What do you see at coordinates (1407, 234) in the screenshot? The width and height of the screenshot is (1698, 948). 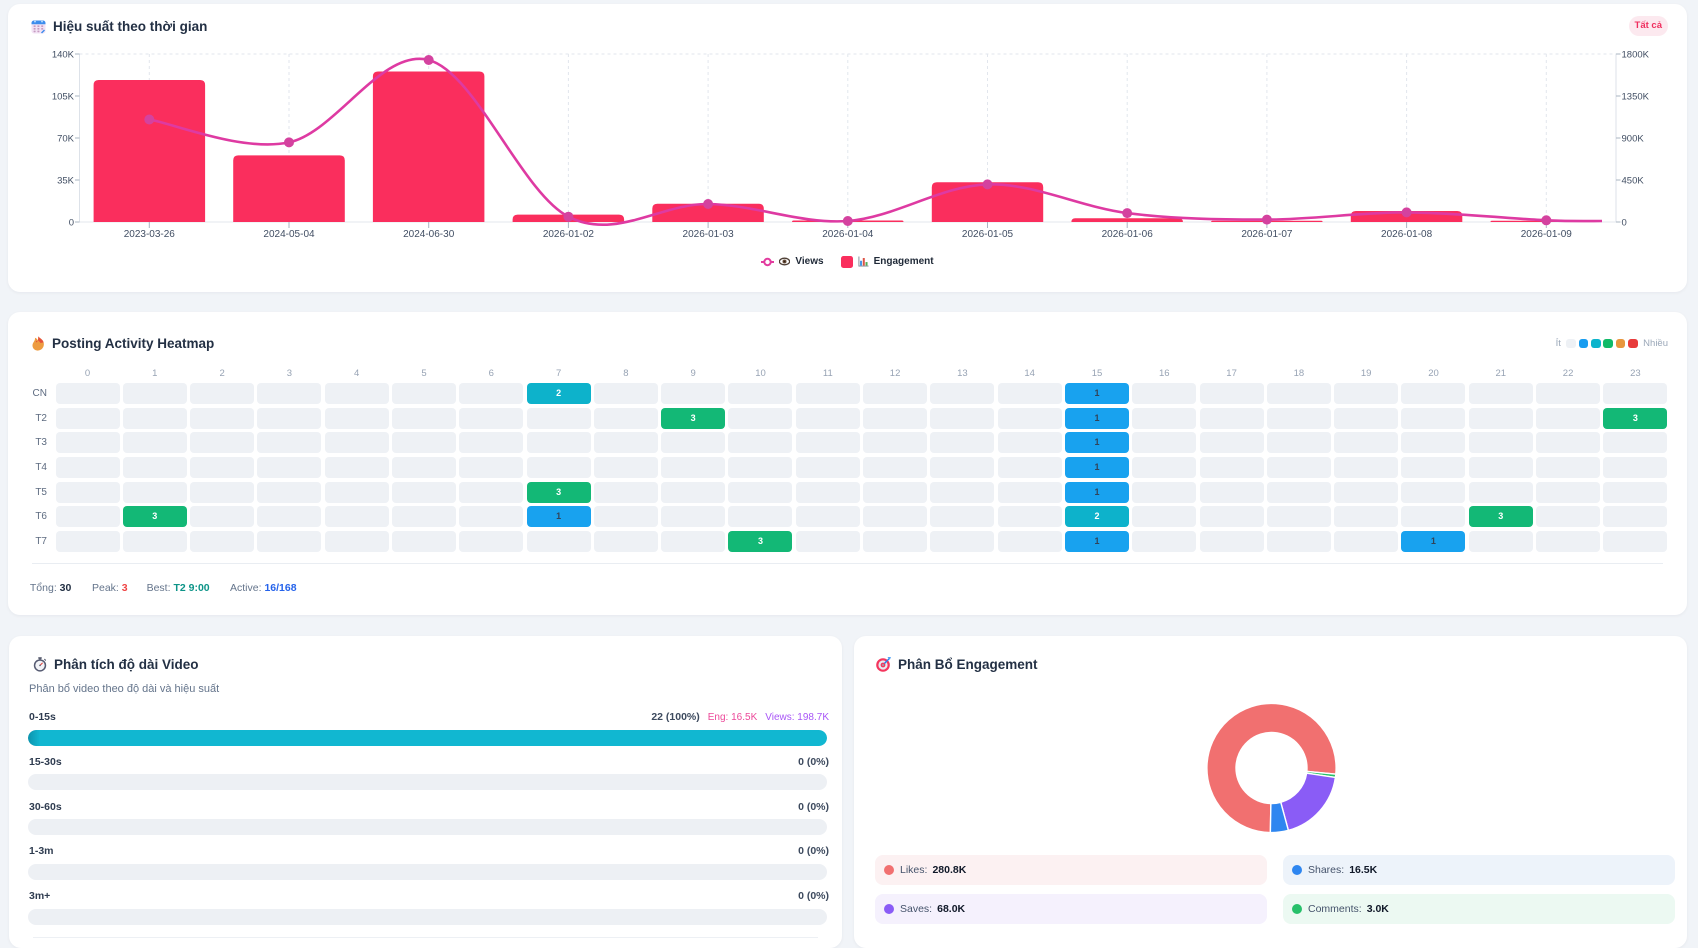 I see `svg-text: 2026-01-08` at bounding box center [1407, 234].